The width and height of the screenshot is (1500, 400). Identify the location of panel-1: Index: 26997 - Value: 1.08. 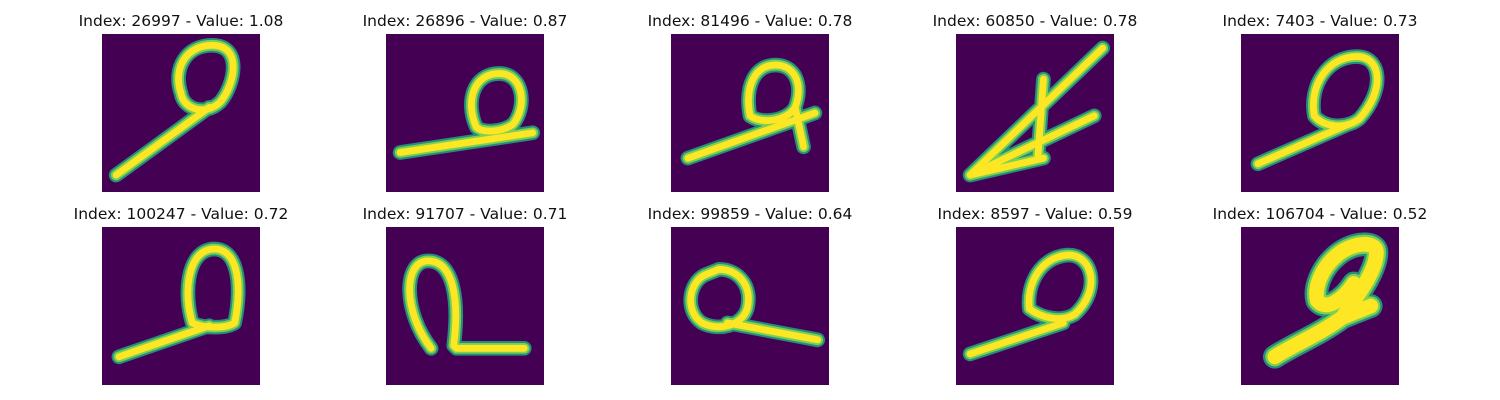
(181, 105).